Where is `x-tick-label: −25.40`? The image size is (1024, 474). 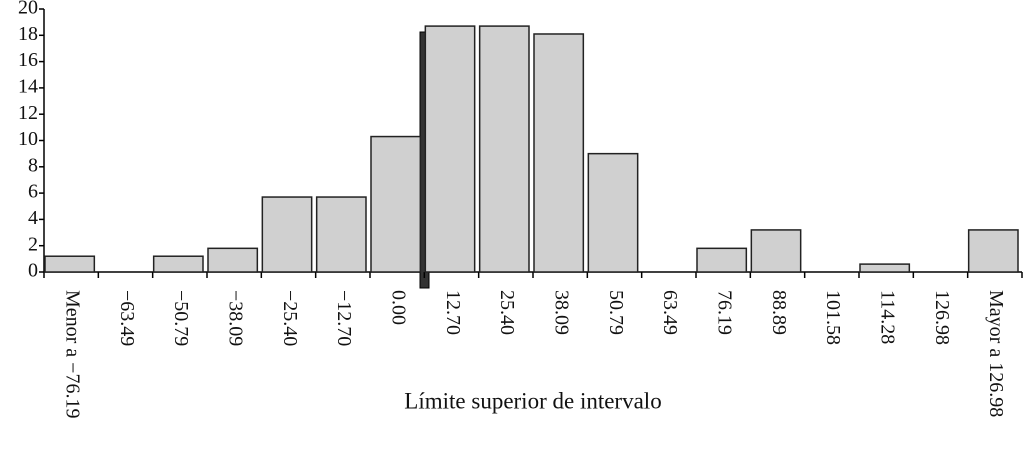
x-tick-label: −25.40 is located at coordinates (290, 318).